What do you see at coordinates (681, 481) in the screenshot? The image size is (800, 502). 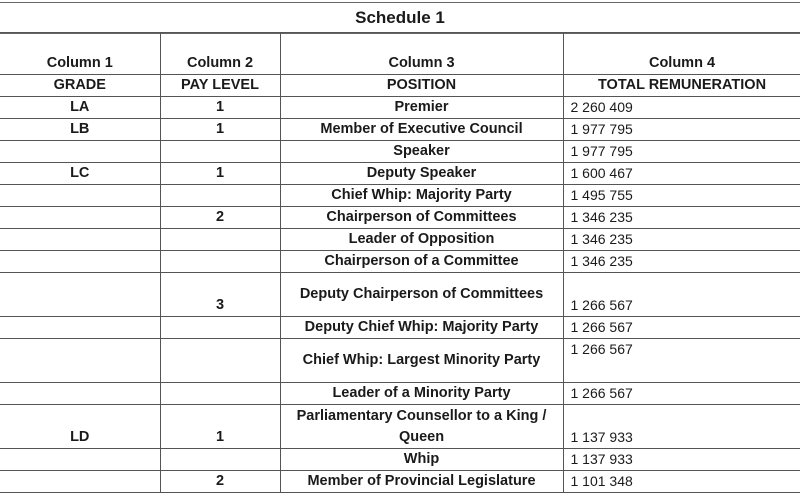 I see `remuneration-cell: 1 101 348` at bounding box center [681, 481].